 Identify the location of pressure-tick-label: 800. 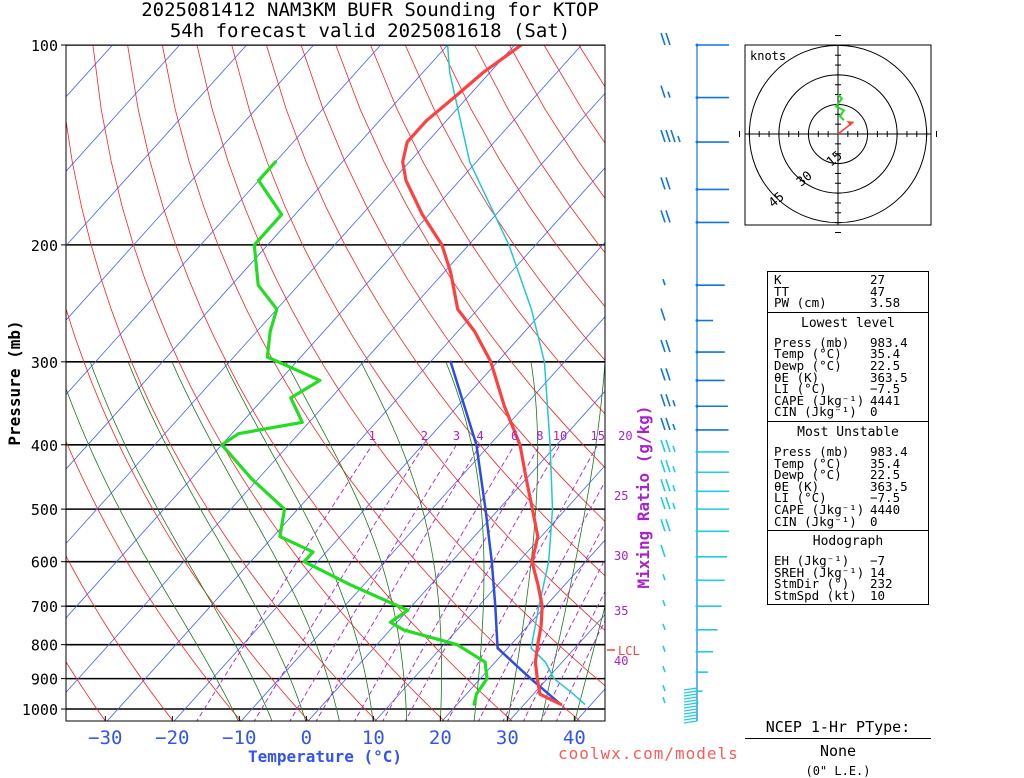
(44, 646).